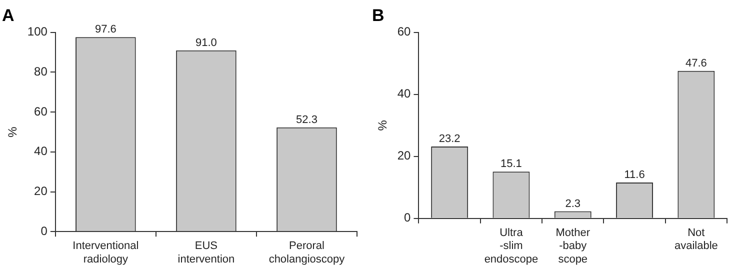 The image size is (739, 271). Describe the element at coordinates (573, 204) in the screenshot. I see `data-label: 2.3` at that location.